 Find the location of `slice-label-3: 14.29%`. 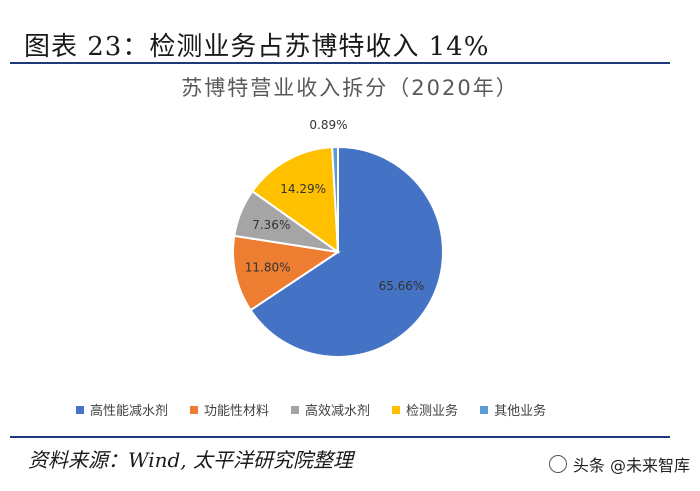

slice-label-3: 14.29% is located at coordinates (303, 189).